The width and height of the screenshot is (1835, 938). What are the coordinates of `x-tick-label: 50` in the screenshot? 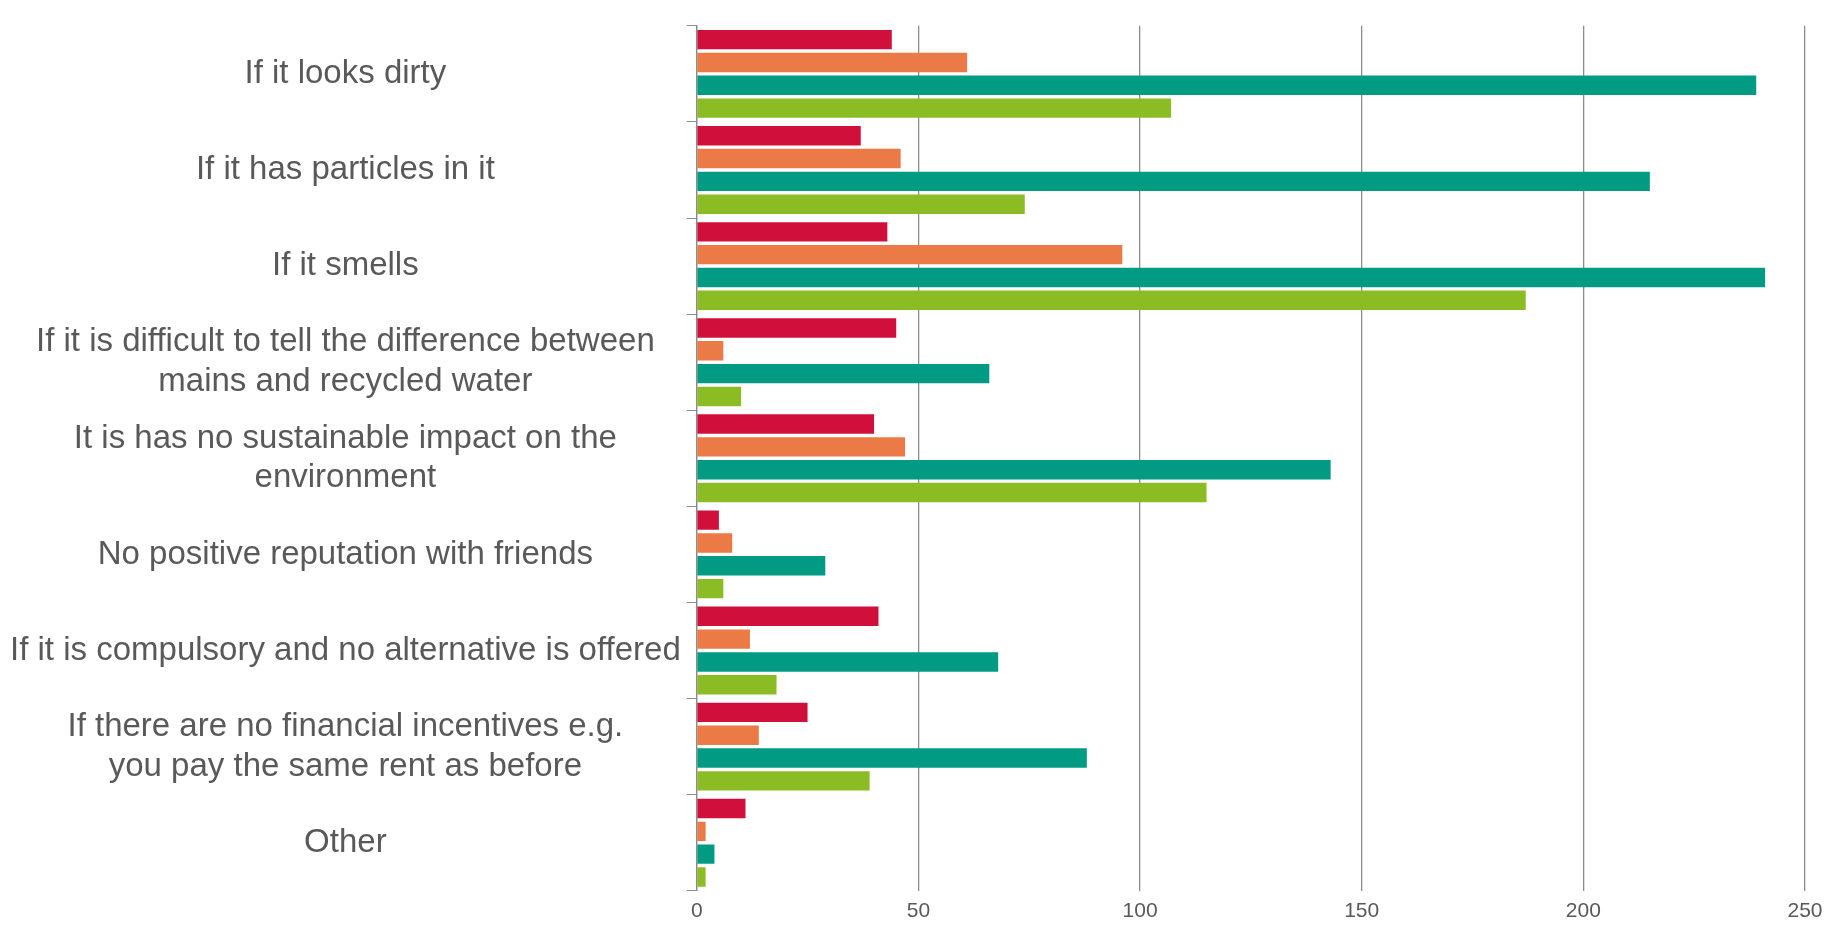 It's located at (918, 910).